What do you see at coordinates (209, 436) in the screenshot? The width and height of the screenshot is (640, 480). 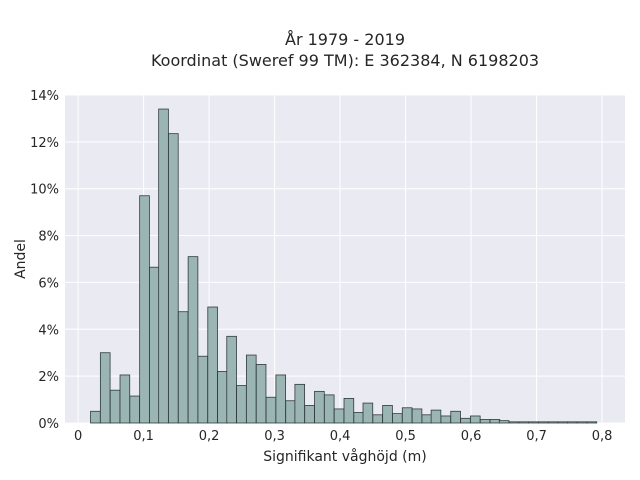 I see `x-tick-label-2: 0,2` at bounding box center [209, 436].